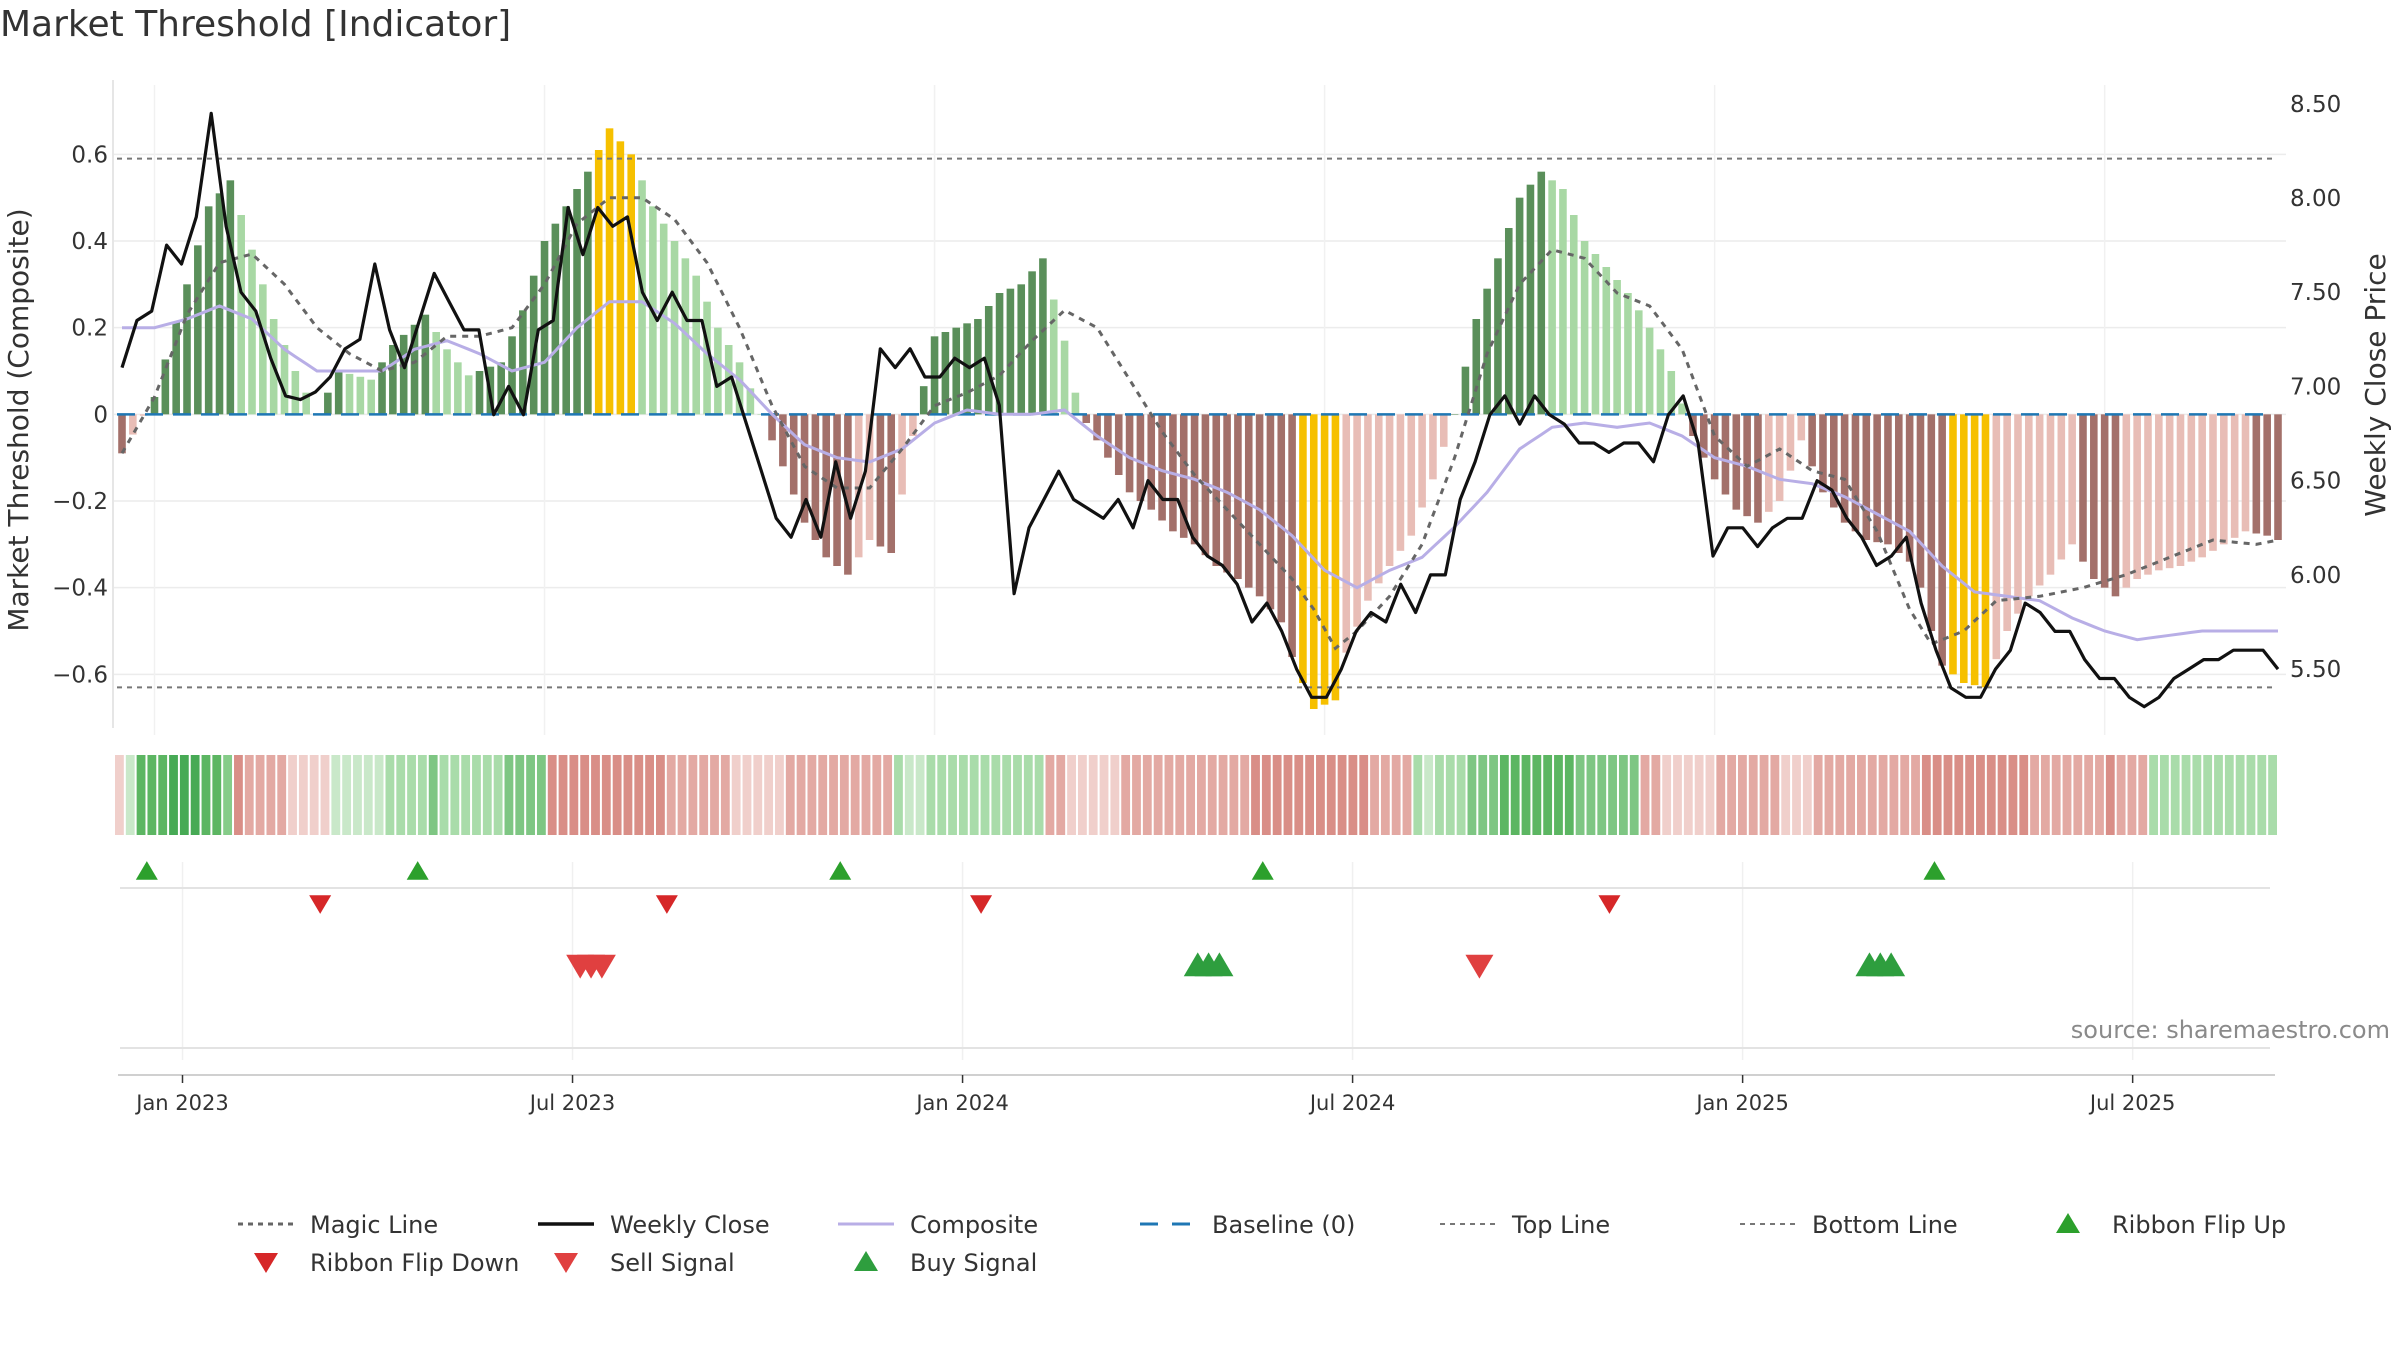 This screenshot has width=2400, height=1350. I want to click on legend-label: Ribbon Flip Down, so click(414, 1263).